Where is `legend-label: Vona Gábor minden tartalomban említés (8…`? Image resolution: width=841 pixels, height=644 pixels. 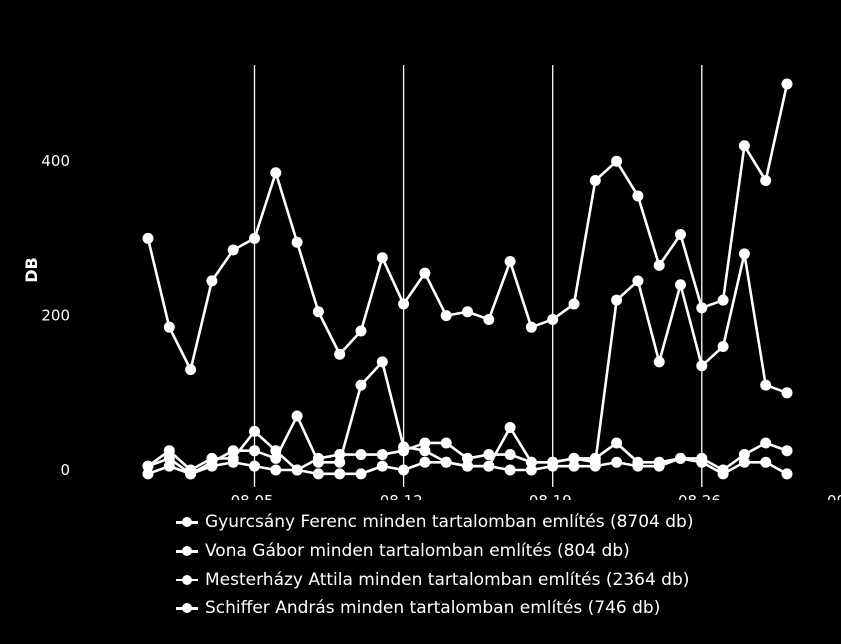 legend-label: Vona Gábor minden tartalomban említés (8… is located at coordinates (417, 551).